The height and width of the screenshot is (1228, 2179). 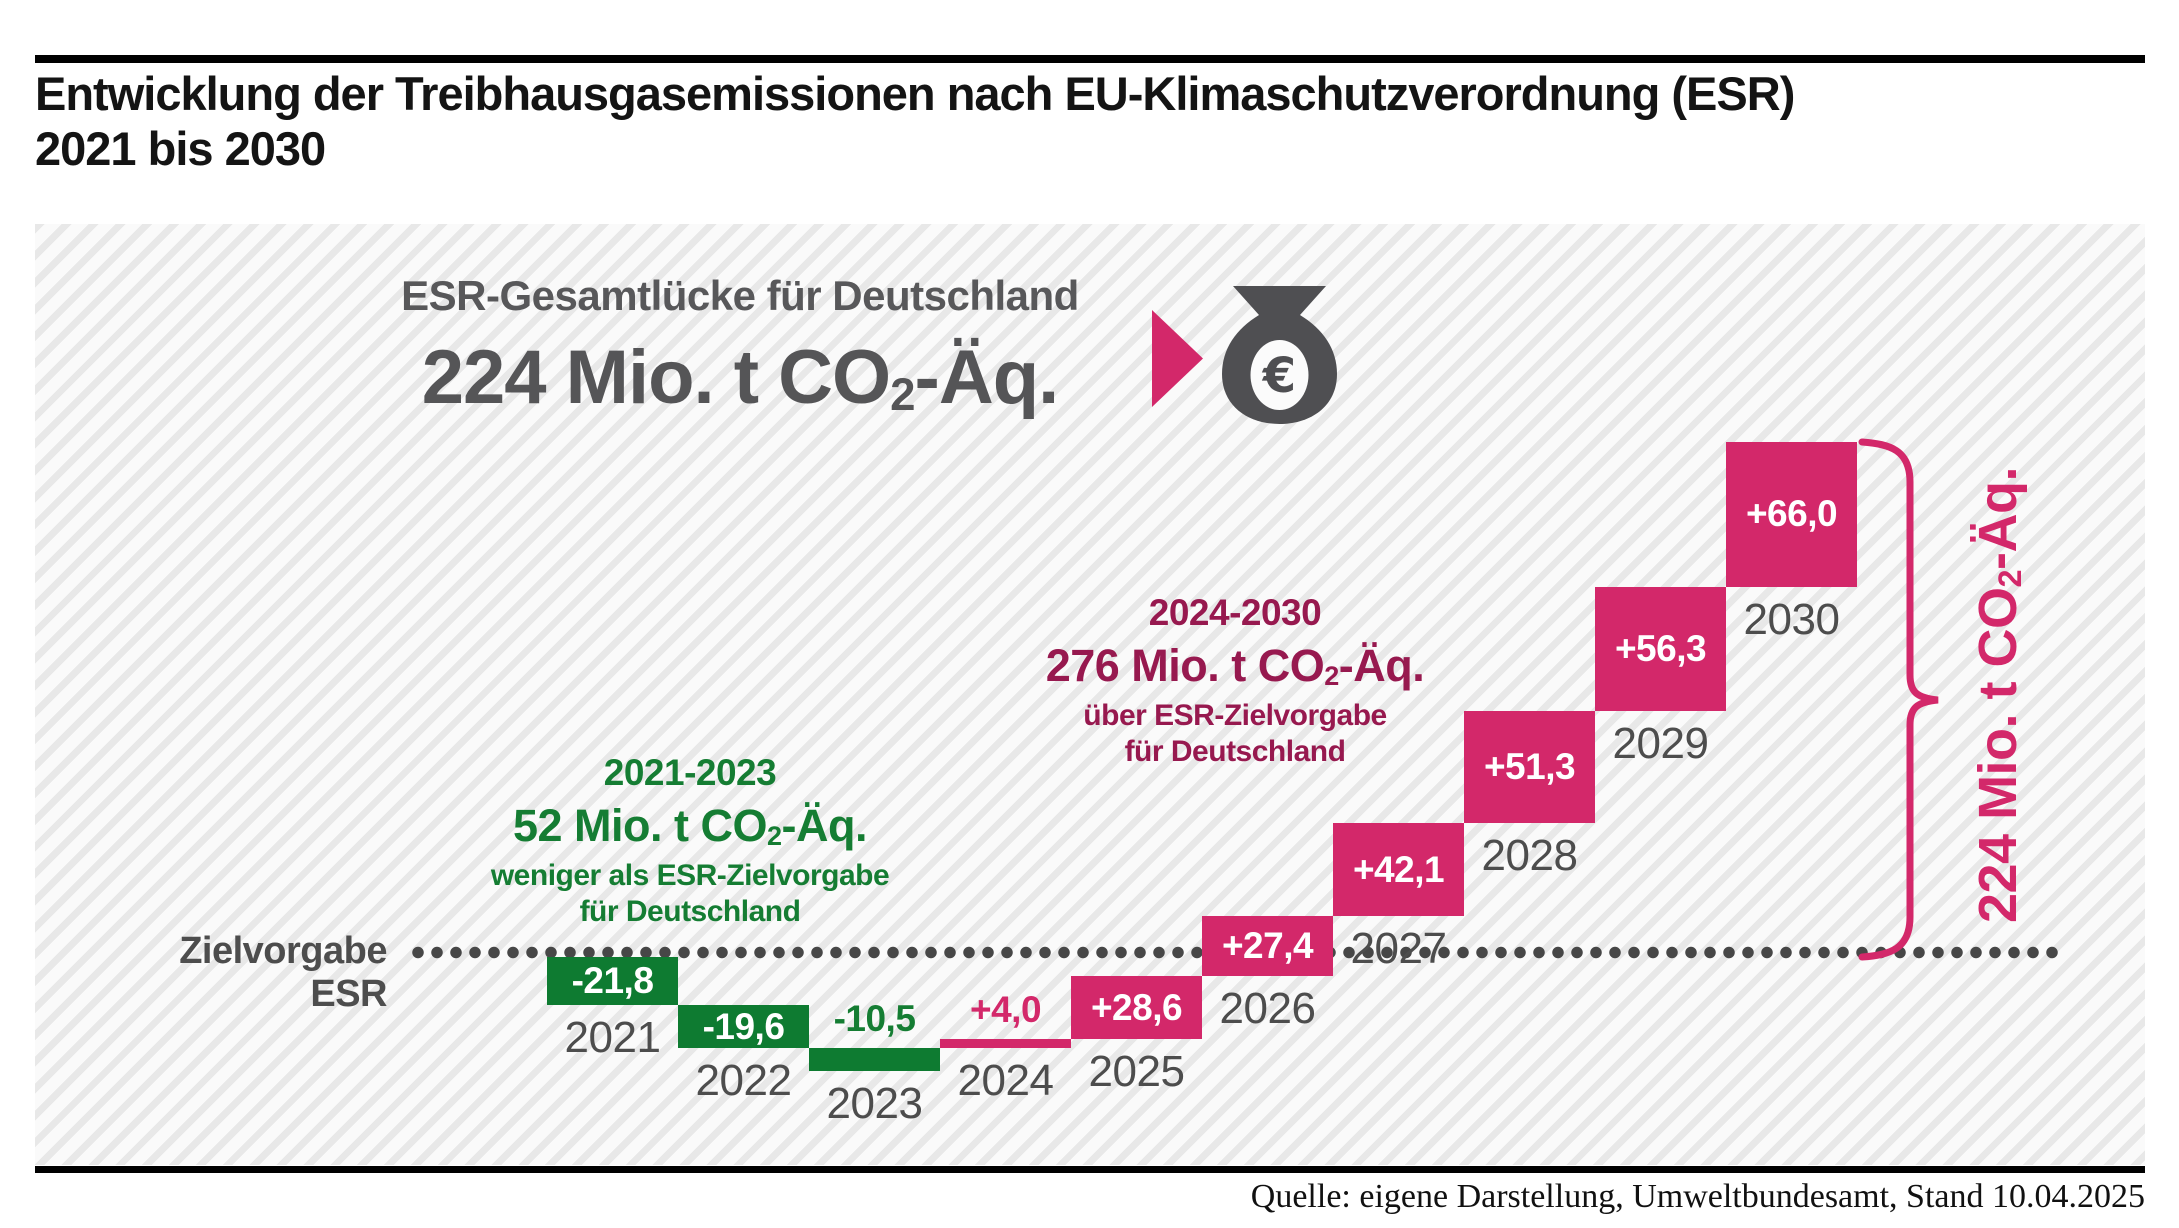 I want to click on bar-2027: +42,1, so click(x=1398, y=870).